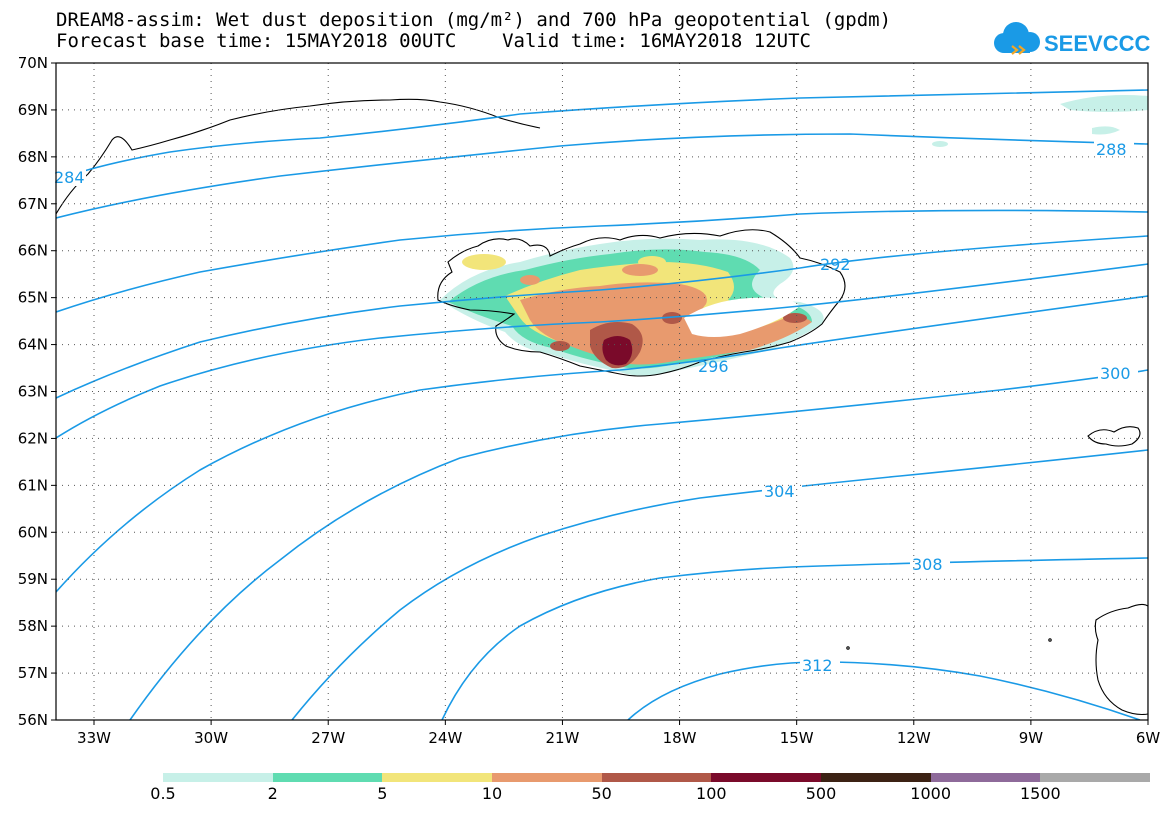 The width and height of the screenshot is (1175, 815). I want to click on lon-label: 9W, so click(1031, 738).